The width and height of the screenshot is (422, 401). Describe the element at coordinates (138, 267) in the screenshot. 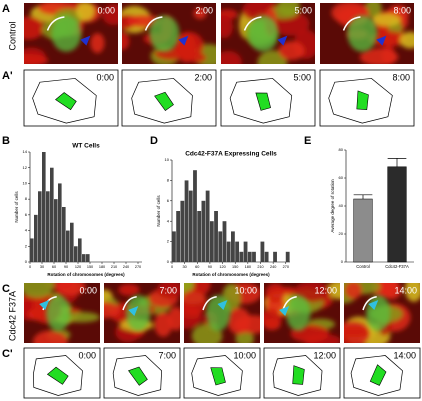

I see `x-tick-label: 270` at that location.